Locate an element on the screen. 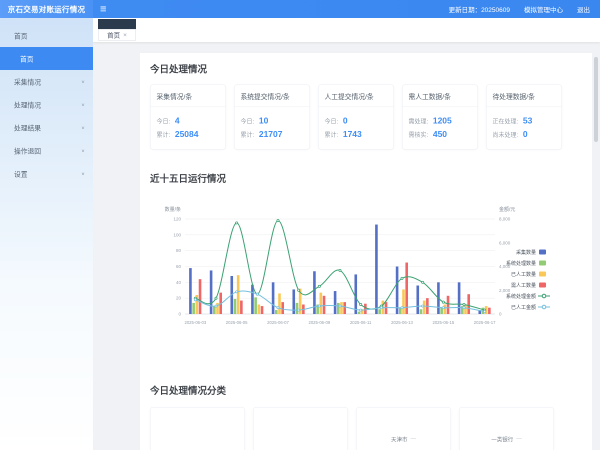 This screenshot has height=450, width=600. y-axis-left-tick: 0 is located at coordinates (179, 314).